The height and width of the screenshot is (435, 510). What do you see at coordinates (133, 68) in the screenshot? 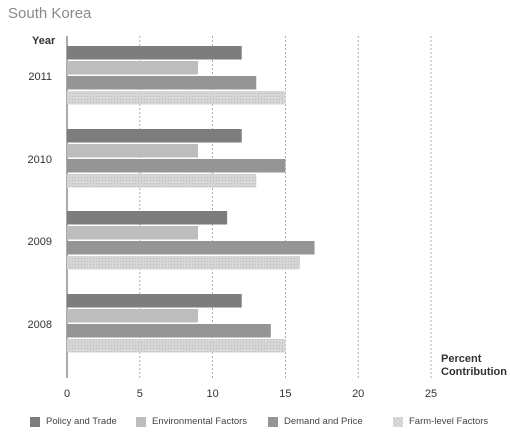
I see `bar-2011-environmental-factors` at bounding box center [133, 68].